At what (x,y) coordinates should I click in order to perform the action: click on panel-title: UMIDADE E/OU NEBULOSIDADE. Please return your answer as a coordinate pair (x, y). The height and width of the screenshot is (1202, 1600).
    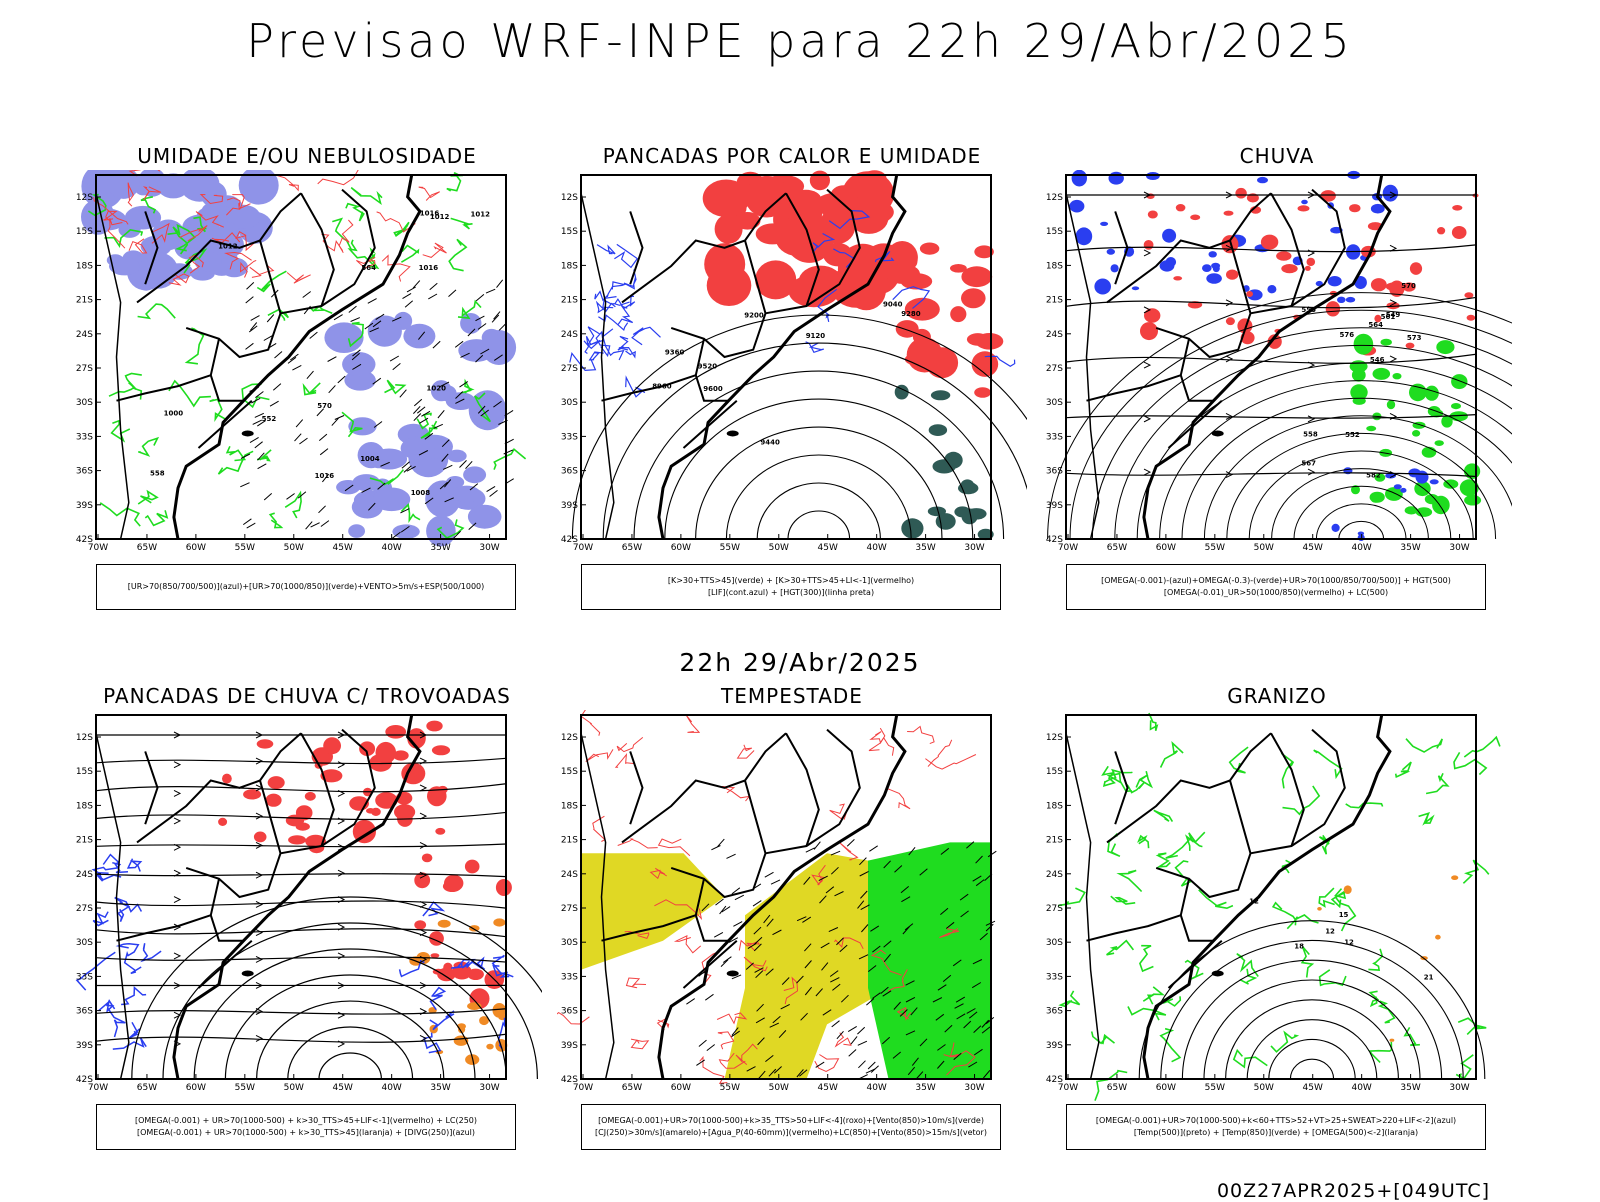
    Looking at the image, I should click on (307, 156).